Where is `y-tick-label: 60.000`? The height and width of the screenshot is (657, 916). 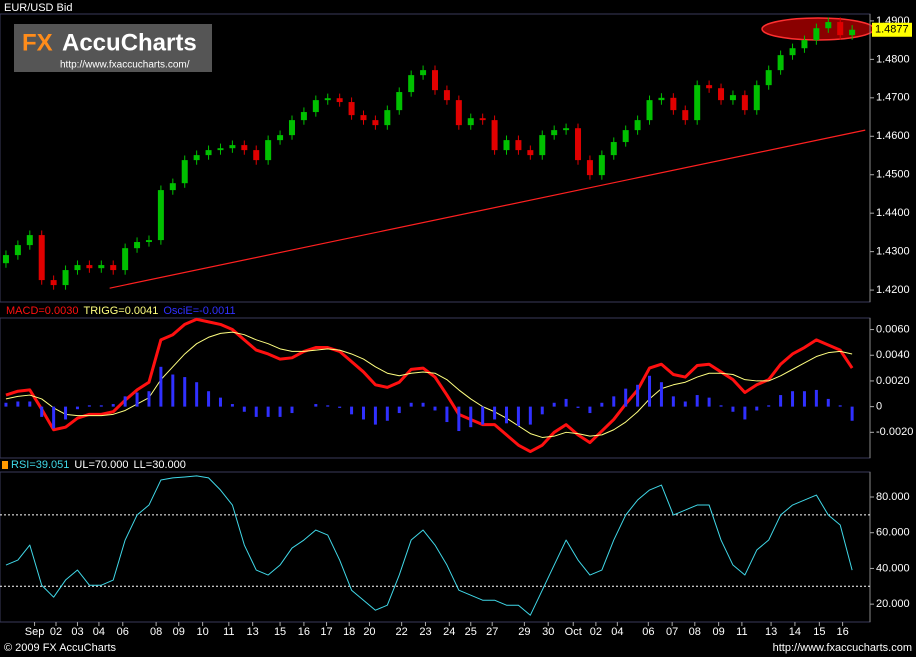
y-tick-label: 60.000 is located at coordinates (893, 533).